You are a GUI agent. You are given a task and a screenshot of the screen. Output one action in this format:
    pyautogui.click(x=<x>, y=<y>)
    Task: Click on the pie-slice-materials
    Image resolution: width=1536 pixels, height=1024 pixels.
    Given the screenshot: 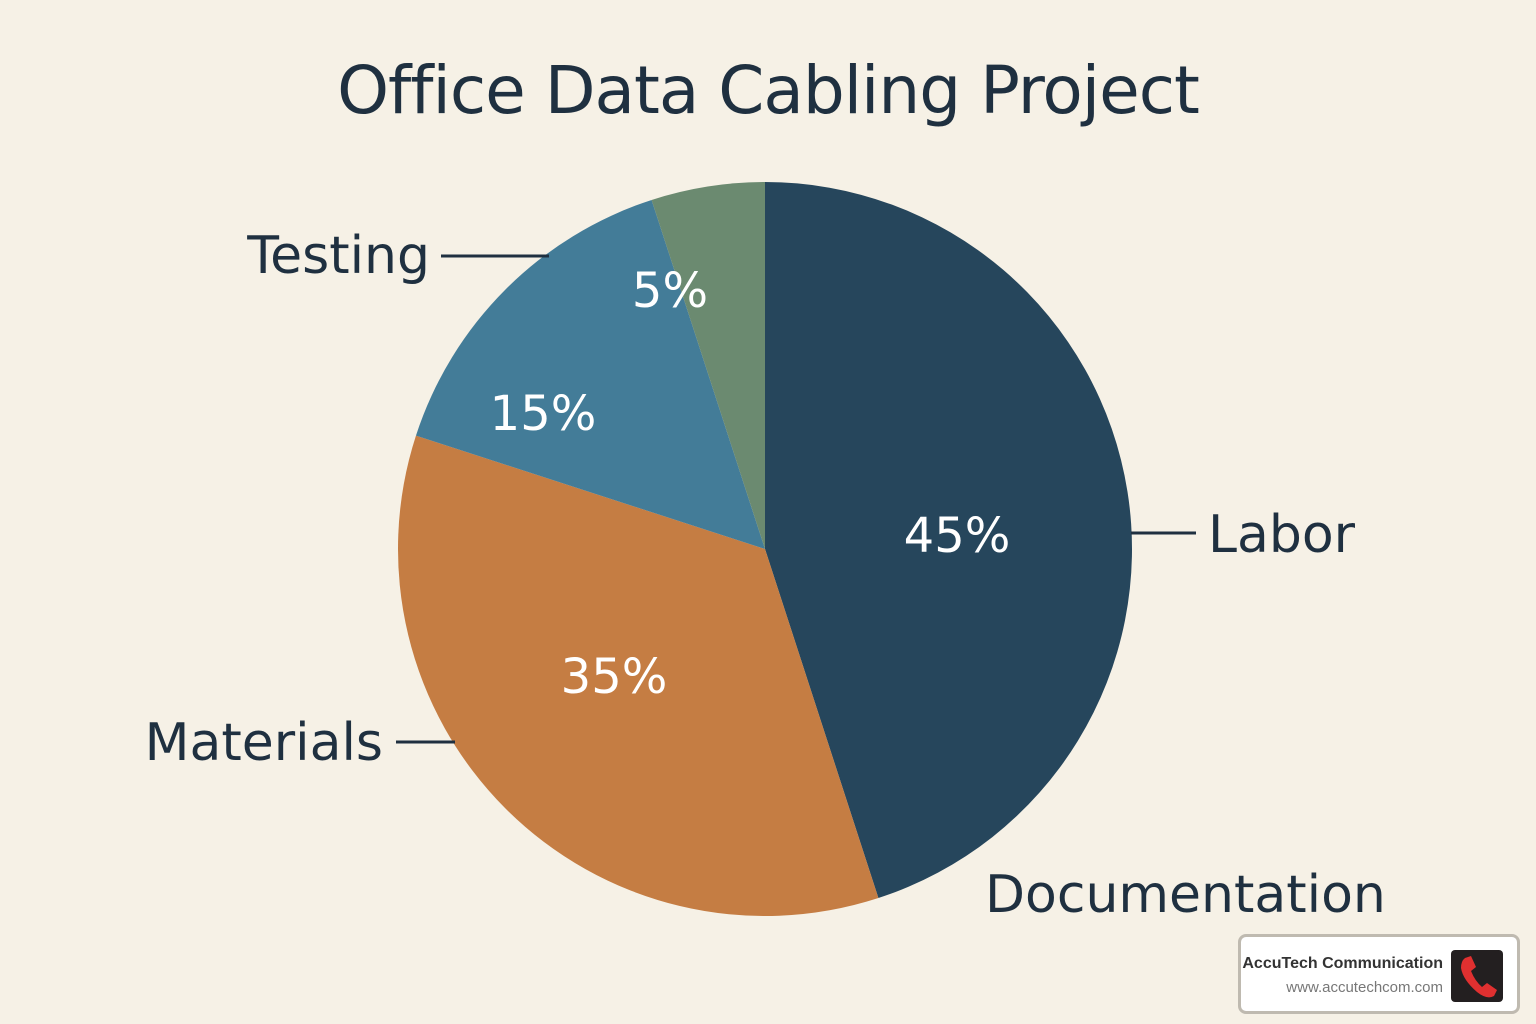 What is the action you would take?
    pyautogui.click(x=638, y=675)
    